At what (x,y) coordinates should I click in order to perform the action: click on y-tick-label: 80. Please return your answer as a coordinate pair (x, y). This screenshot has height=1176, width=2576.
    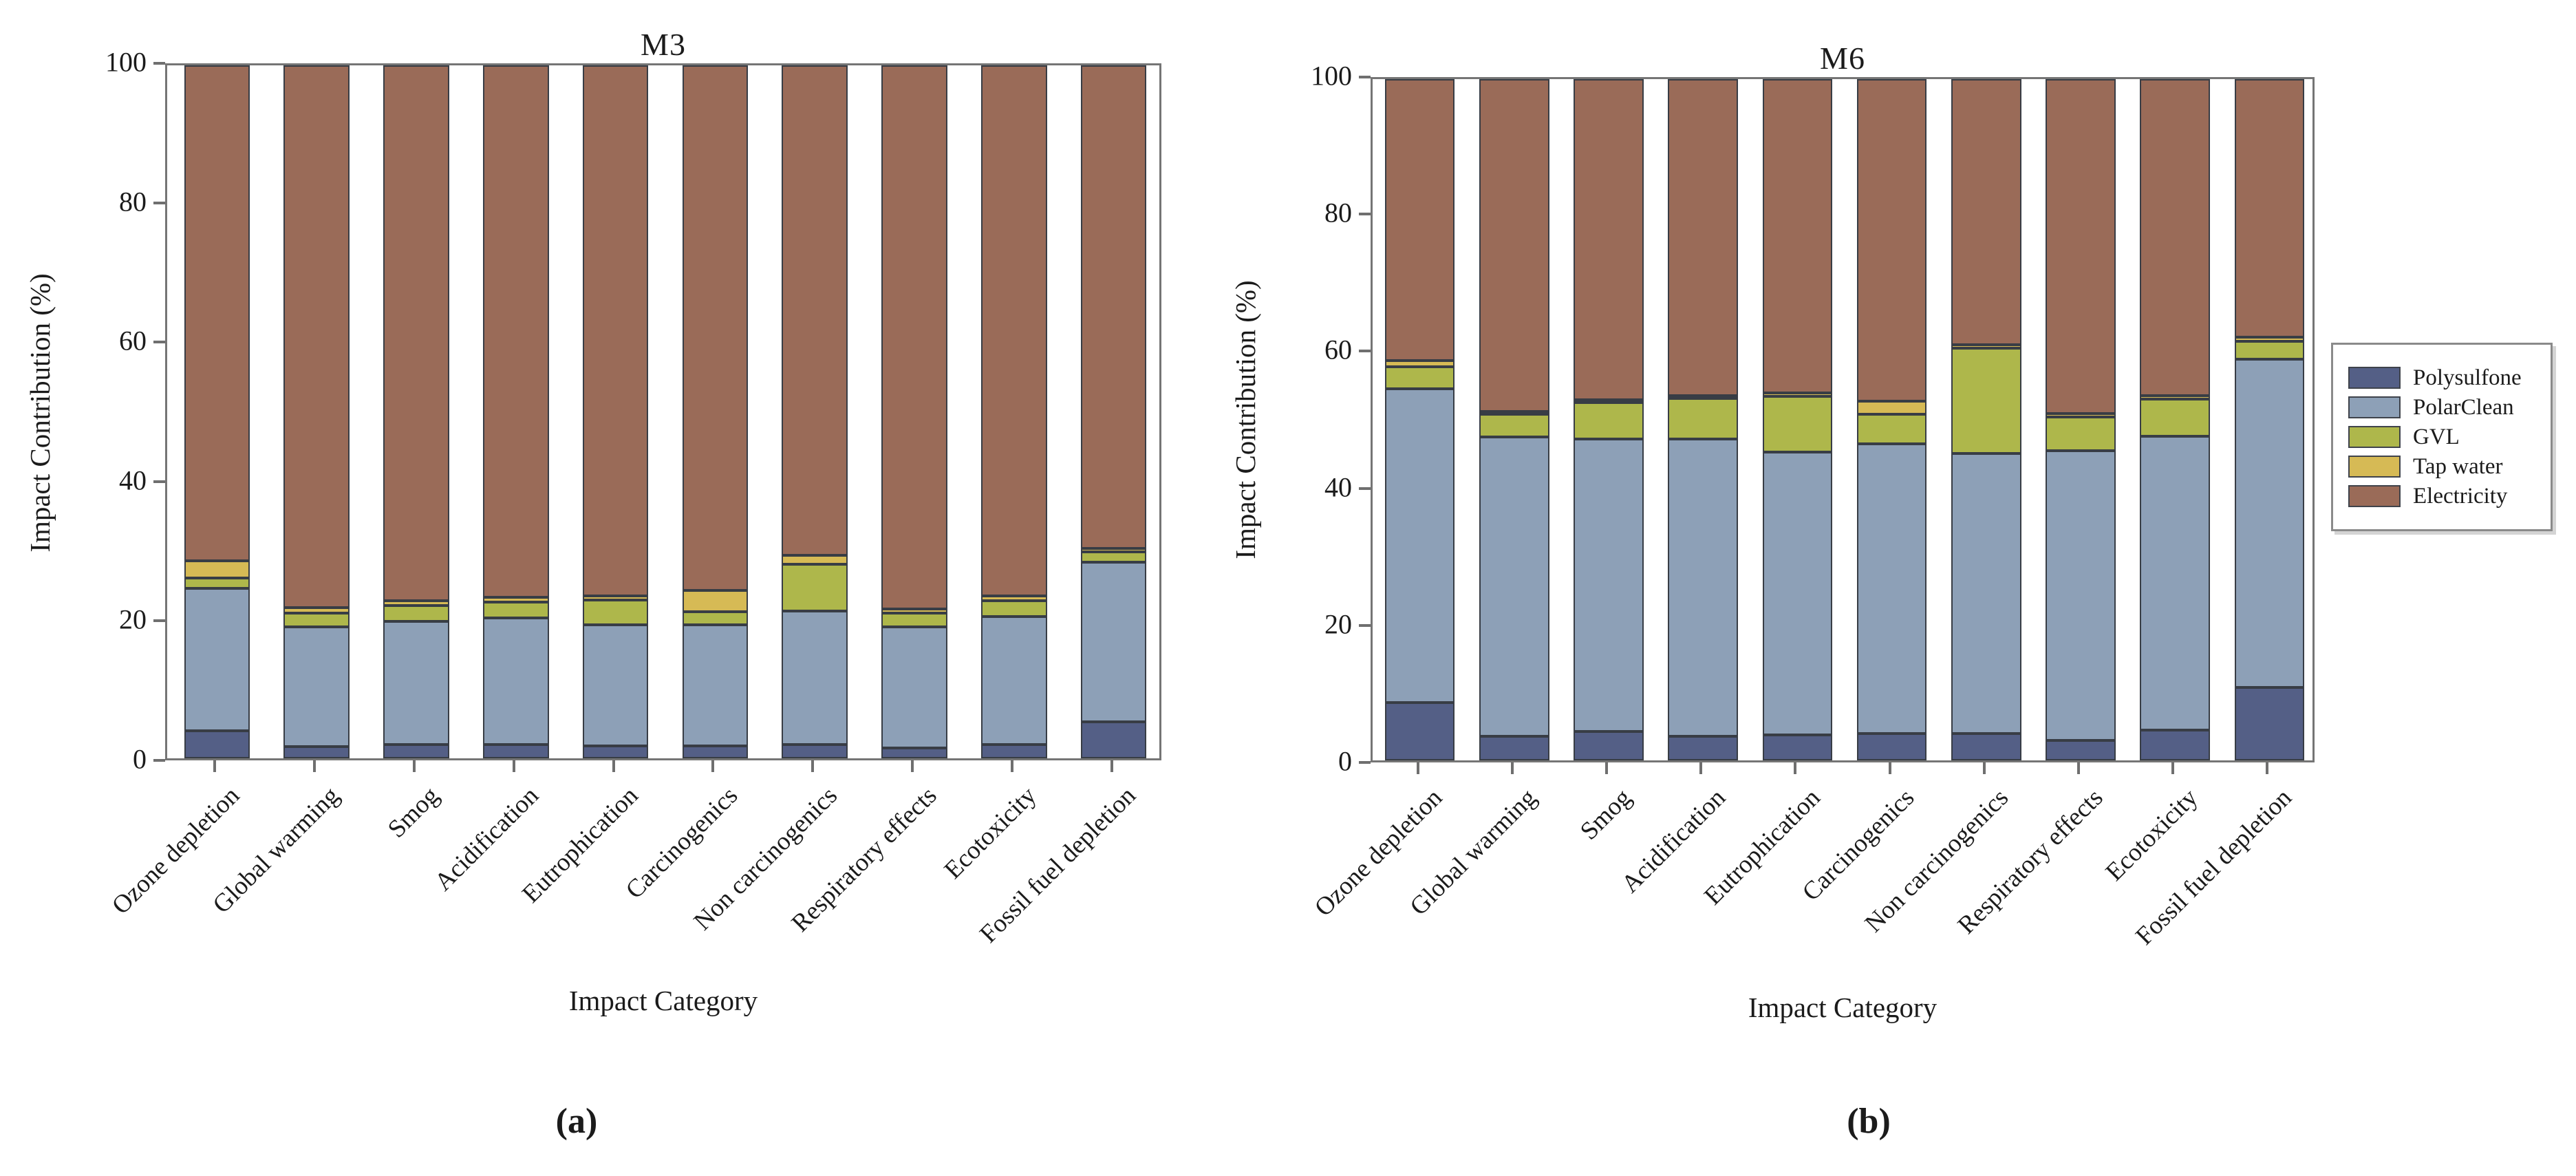
    Looking at the image, I should click on (133, 201).